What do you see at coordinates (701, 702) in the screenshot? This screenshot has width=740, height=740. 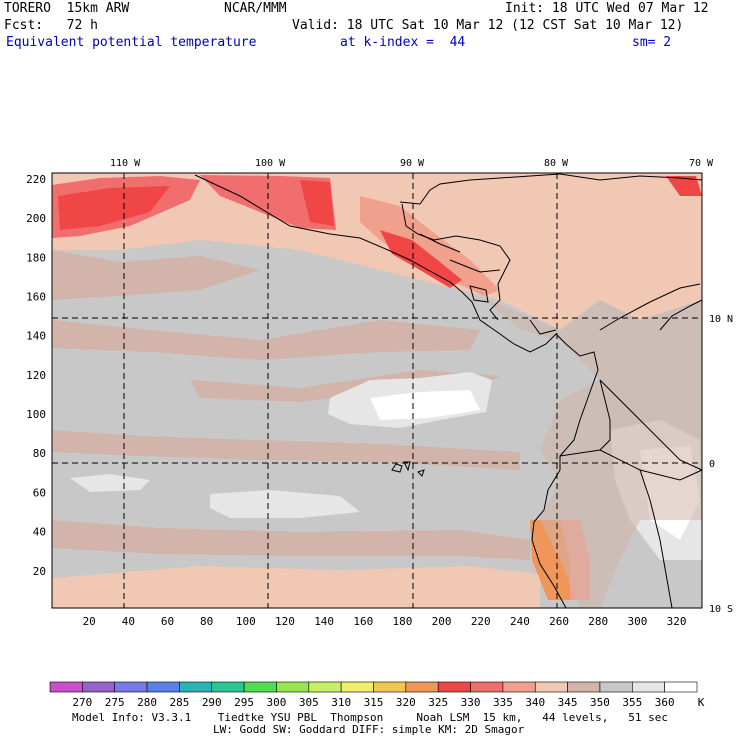 I see `colorbar-unit: K` at bounding box center [701, 702].